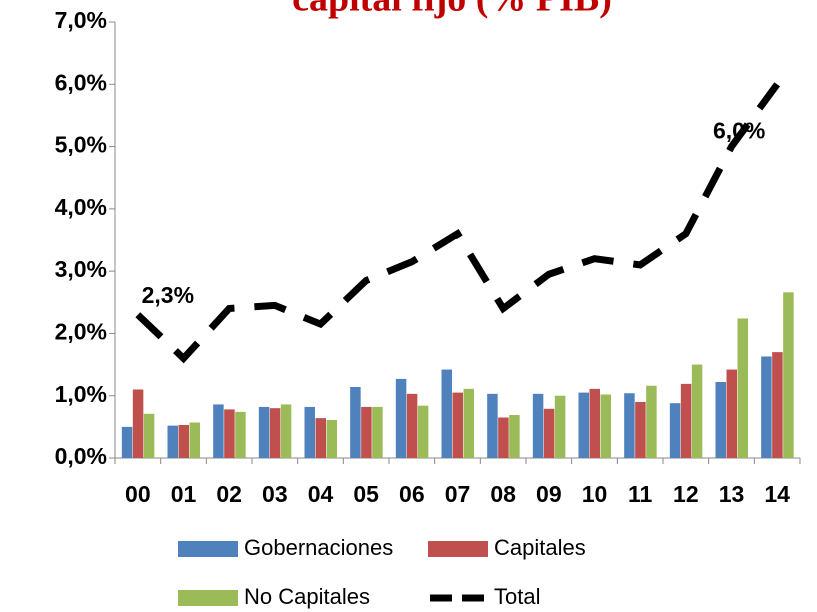 This screenshot has width=817, height=612. Describe the element at coordinates (366, 494) in the screenshot. I see `x-tick-label: 05` at that location.